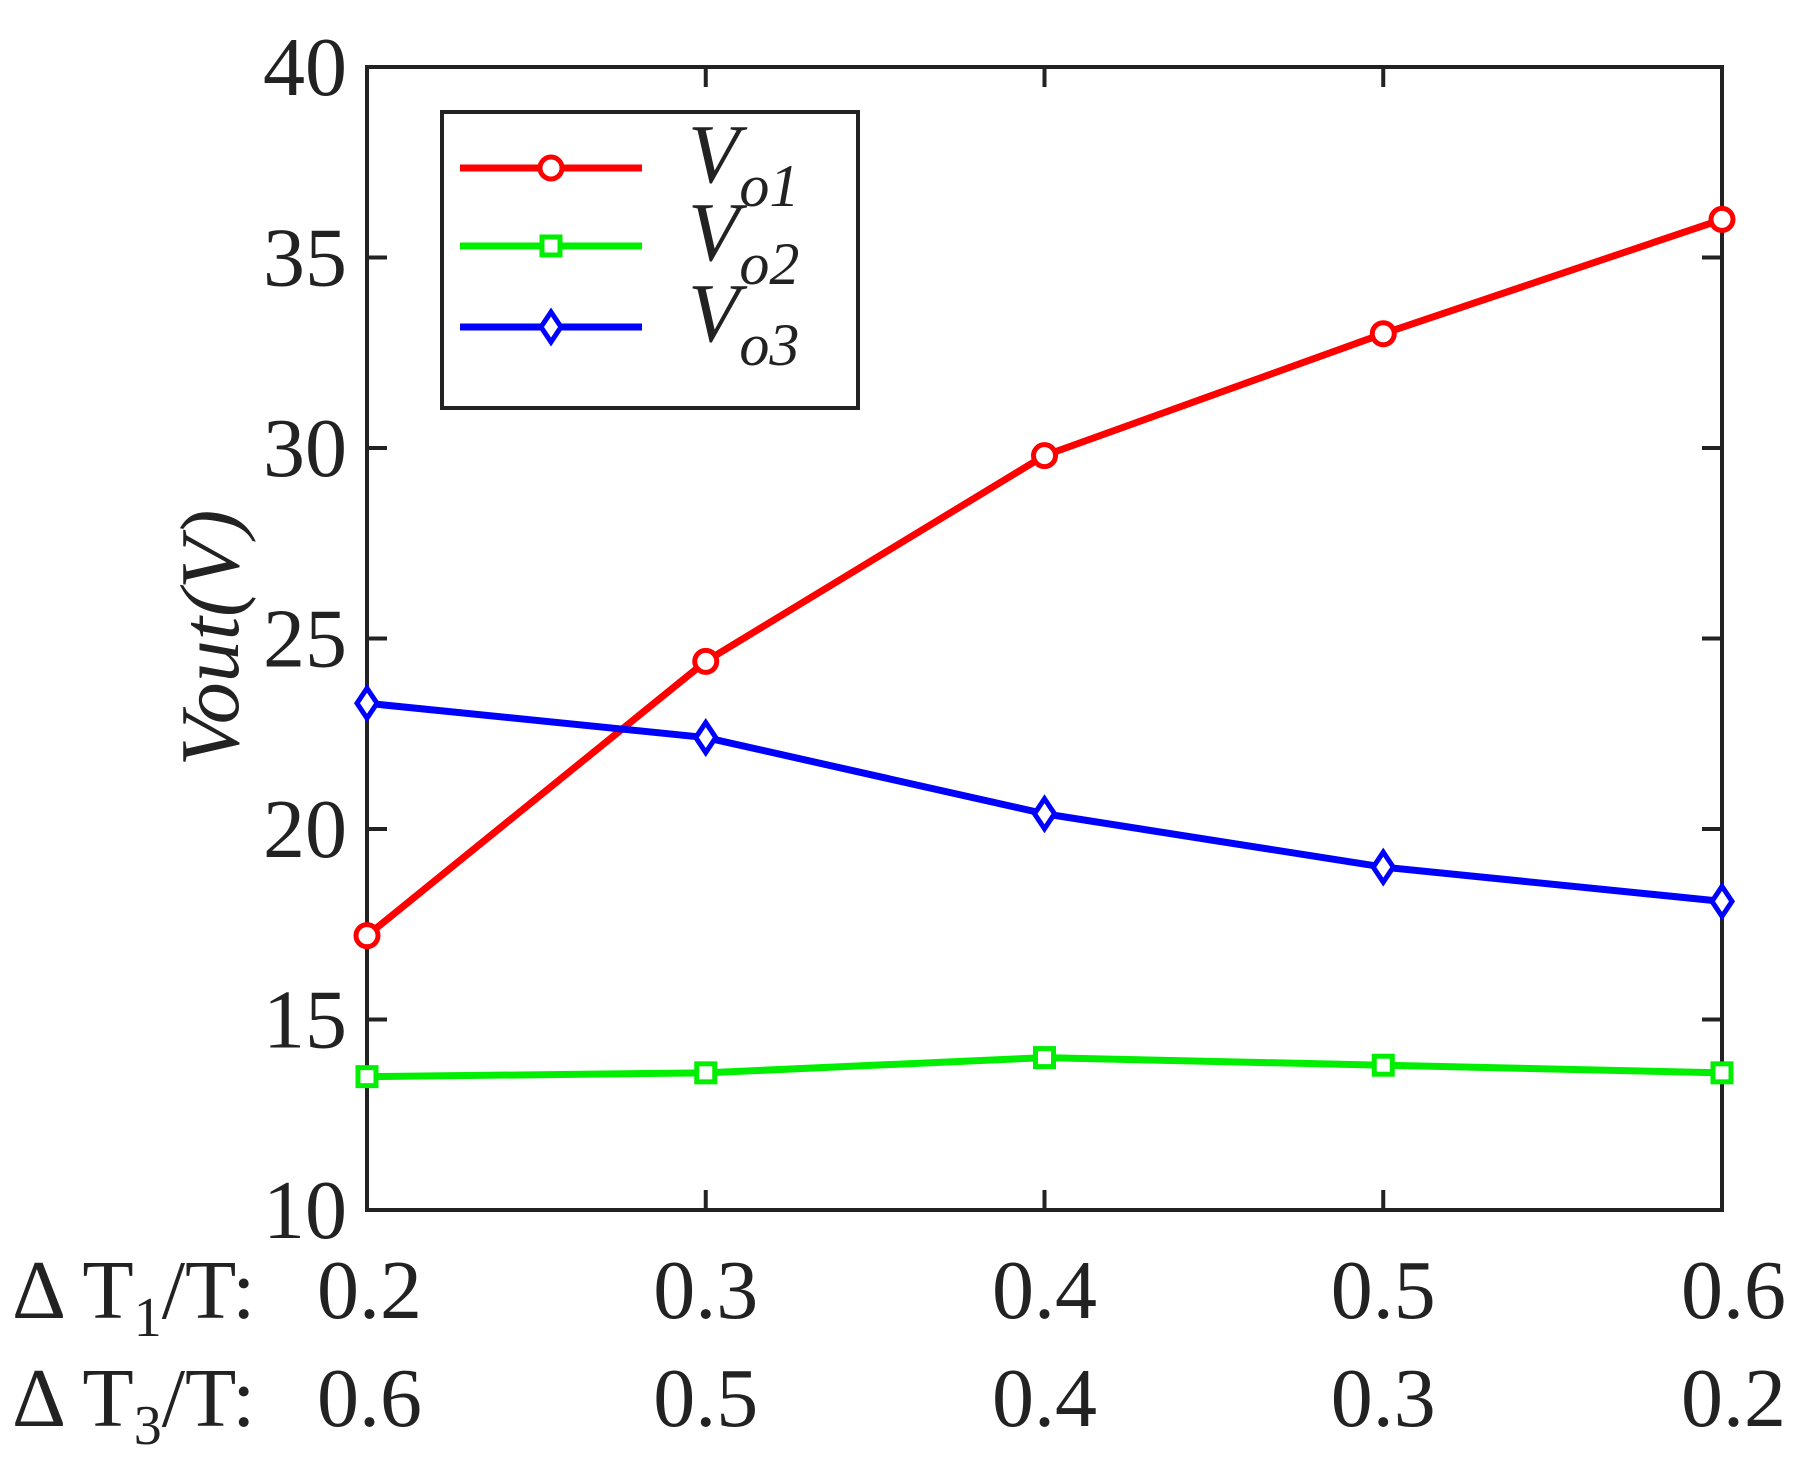  I want to click on legend-marker-o1, so click(551, 168).